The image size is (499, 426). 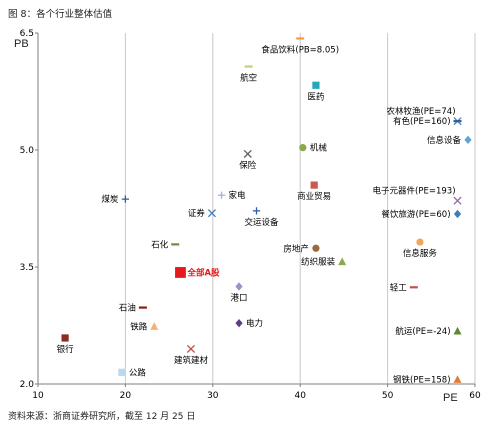 I want to click on data-point-label: 航运(PE=-24), so click(x=422, y=331).